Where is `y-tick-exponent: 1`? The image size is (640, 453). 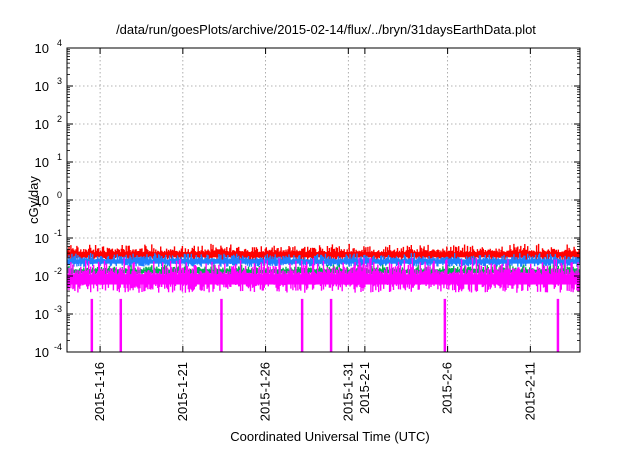
y-tick-exponent: 1 is located at coordinates (59, 157).